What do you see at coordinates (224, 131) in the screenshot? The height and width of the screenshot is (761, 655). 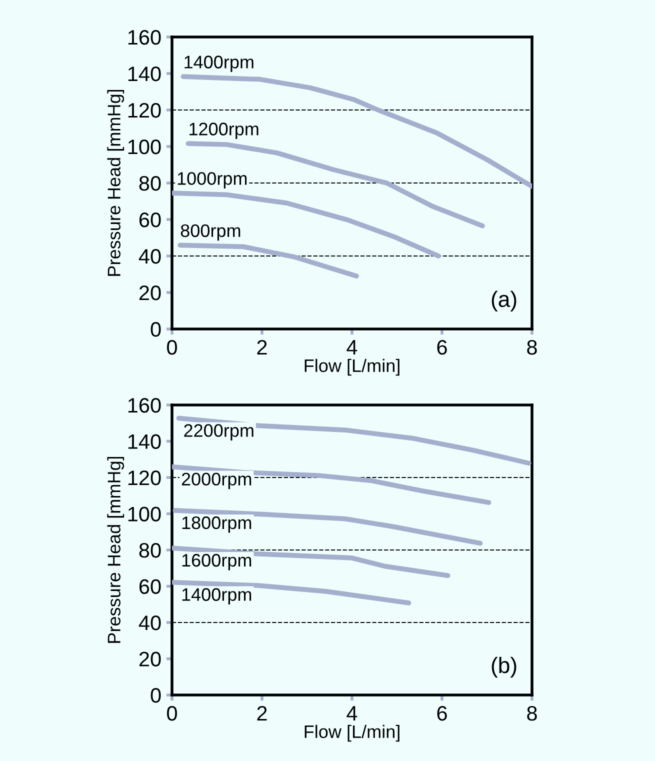 I see `series-label: 1200rpm` at bounding box center [224, 131].